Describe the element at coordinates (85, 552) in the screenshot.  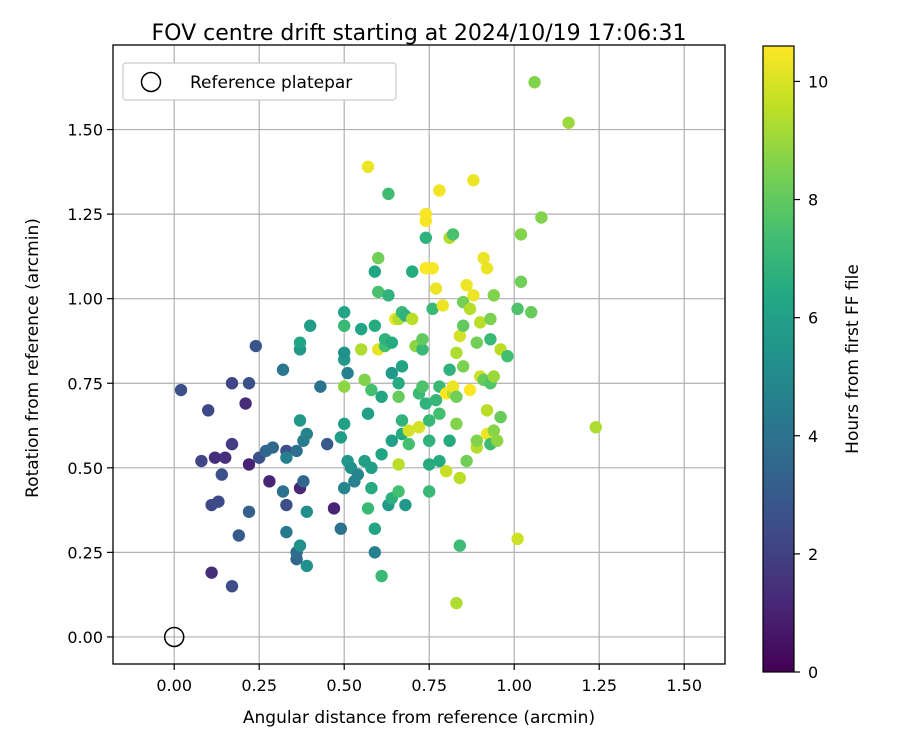
I see `y-tick-label: 0.25` at that location.